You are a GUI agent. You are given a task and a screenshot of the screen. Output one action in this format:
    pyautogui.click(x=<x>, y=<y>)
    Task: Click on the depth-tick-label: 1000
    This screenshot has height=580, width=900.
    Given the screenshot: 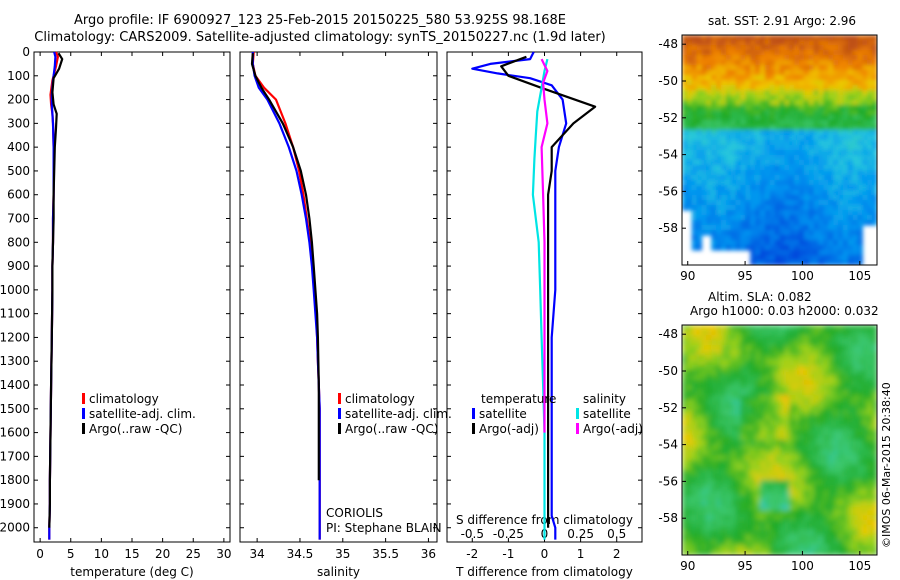 What is the action you would take?
    pyautogui.click(x=15, y=290)
    